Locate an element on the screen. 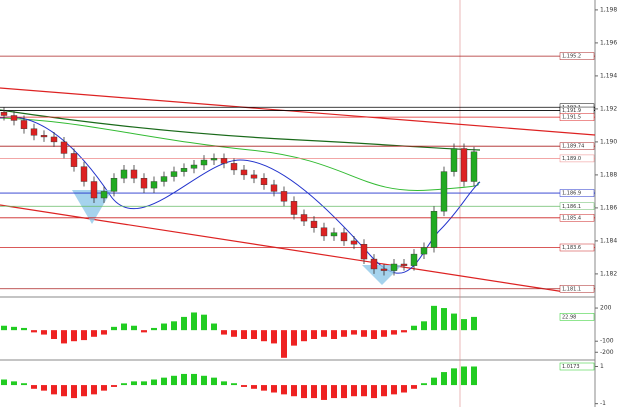 This screenshot has height=407, width=625. value-tag-label: 1.0173 is located at coordinates (571, 367).